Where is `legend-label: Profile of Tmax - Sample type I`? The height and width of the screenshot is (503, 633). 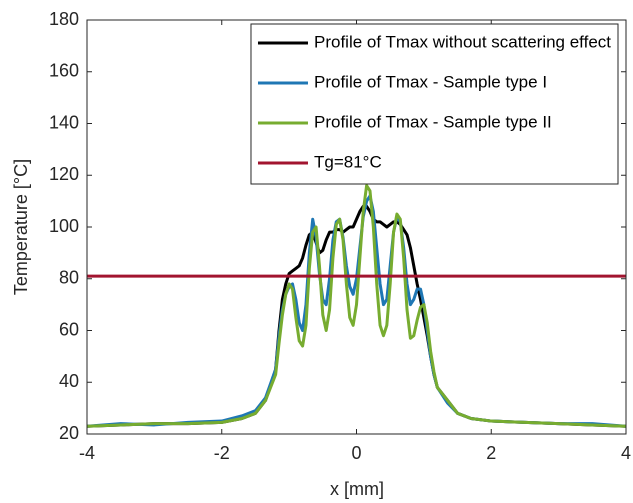
legend-label: Profile of Tmax - Sample type I is located at coordinates (430, 81).